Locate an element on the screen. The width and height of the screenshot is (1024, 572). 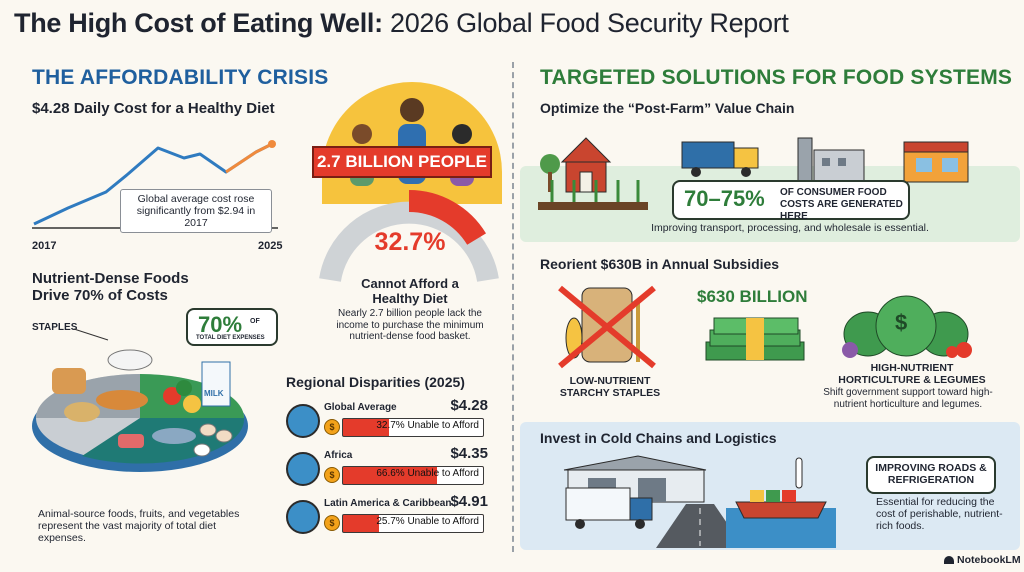
cost-line-orange is located at coordinates (249, 158).